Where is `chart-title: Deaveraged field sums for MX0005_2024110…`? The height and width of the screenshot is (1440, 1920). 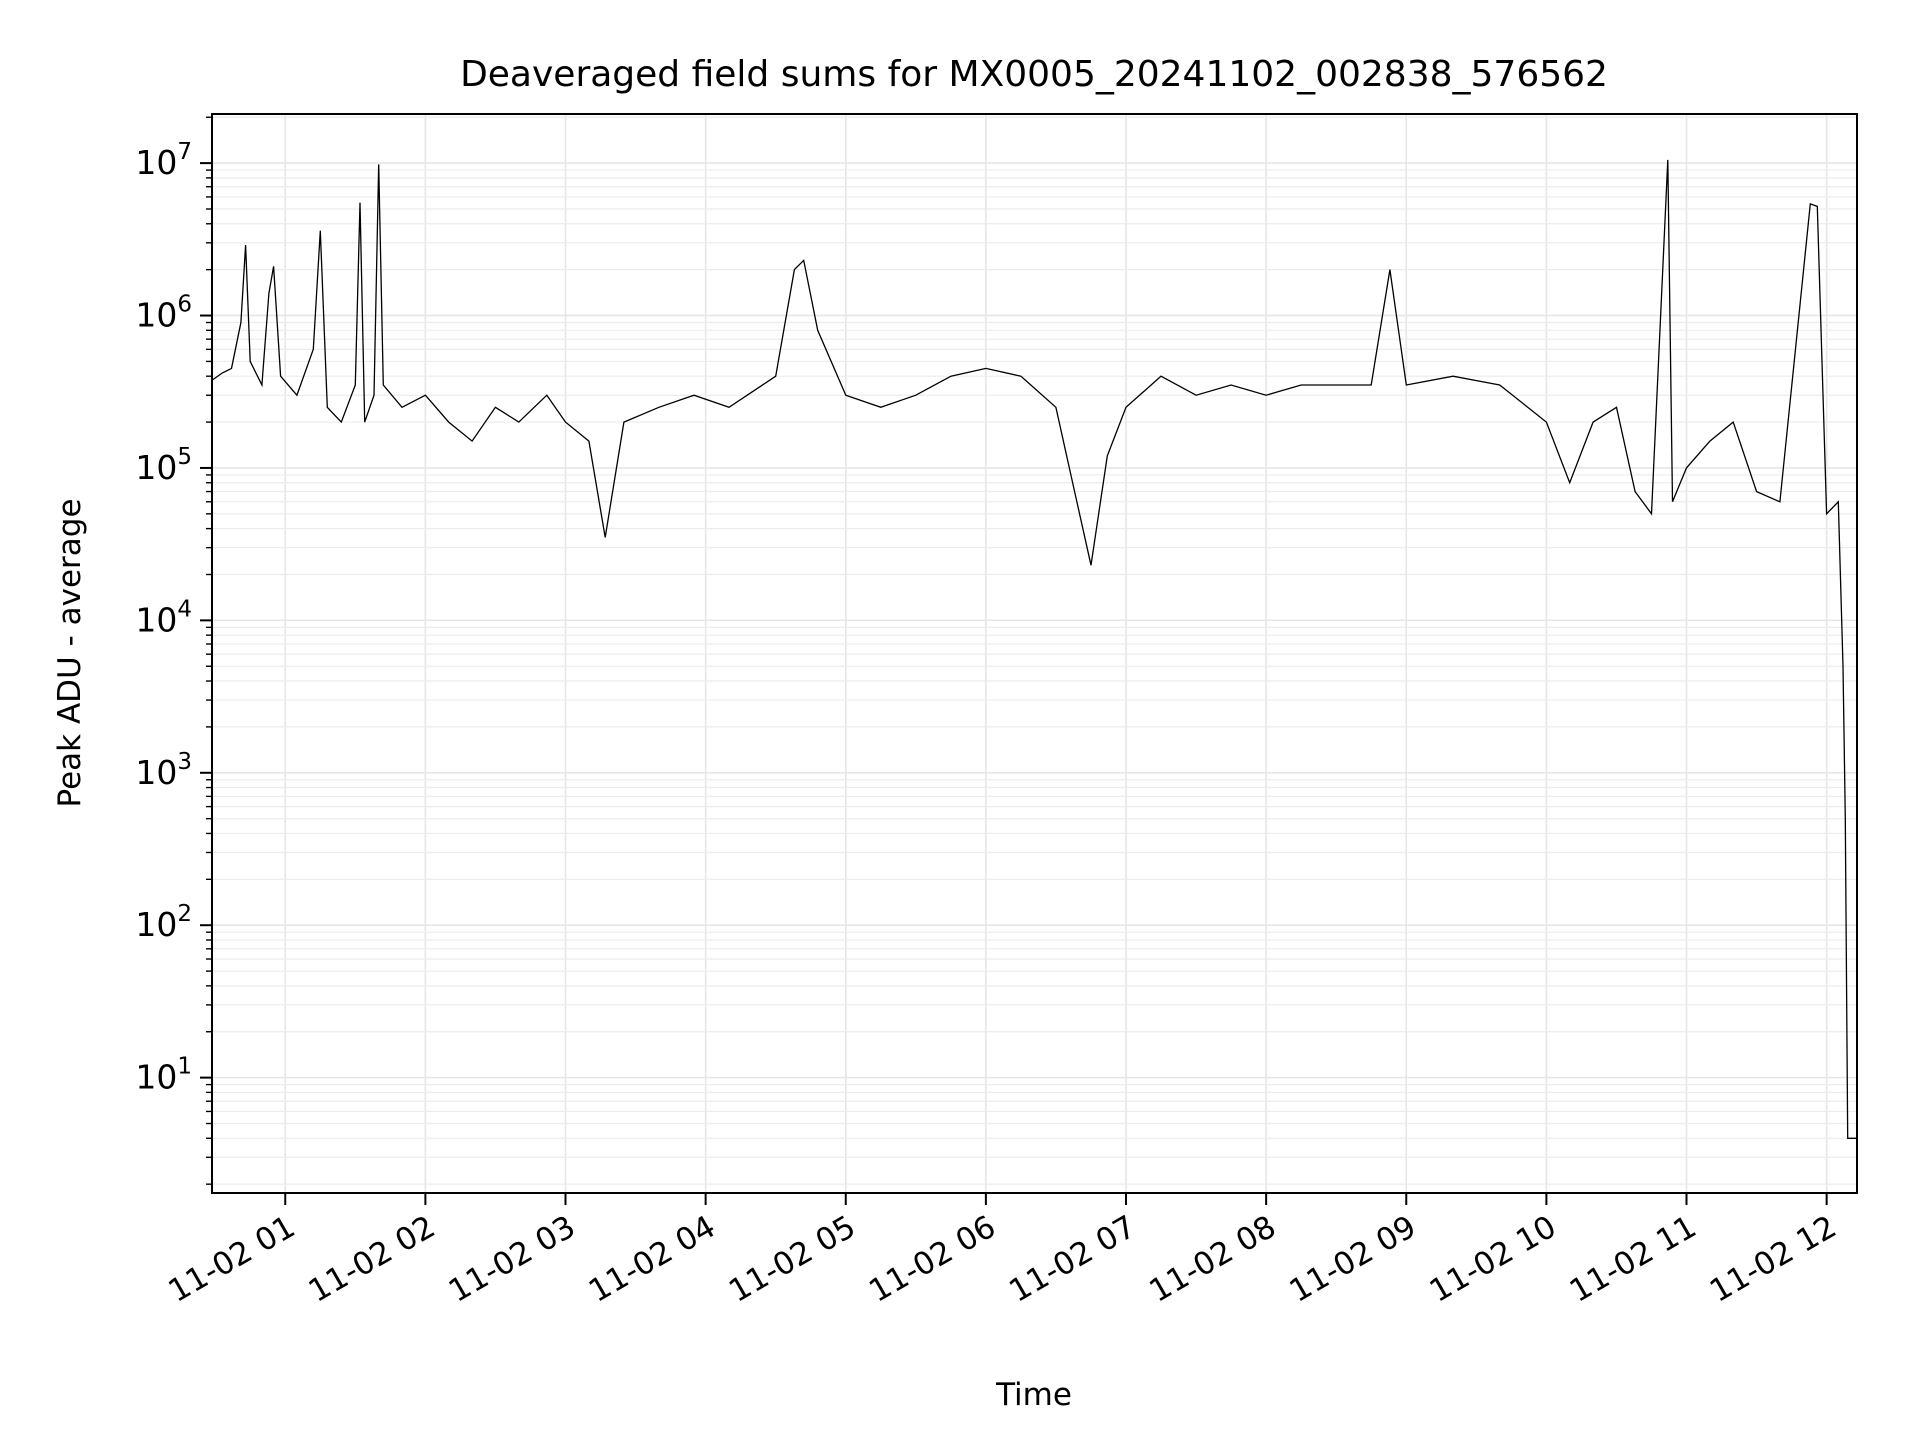
chart-title: Deaveraged field sums for MX0005_2024110… is located at coordinates (1034, 74).